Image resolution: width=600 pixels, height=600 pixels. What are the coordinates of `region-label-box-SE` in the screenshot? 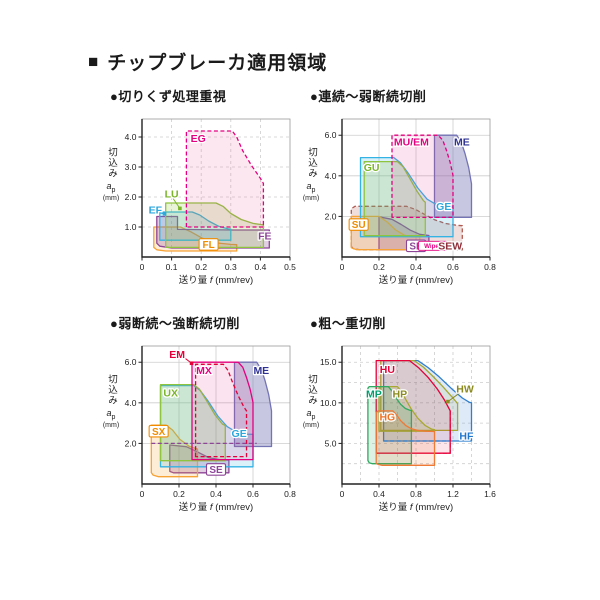 It's located at (216, 469).